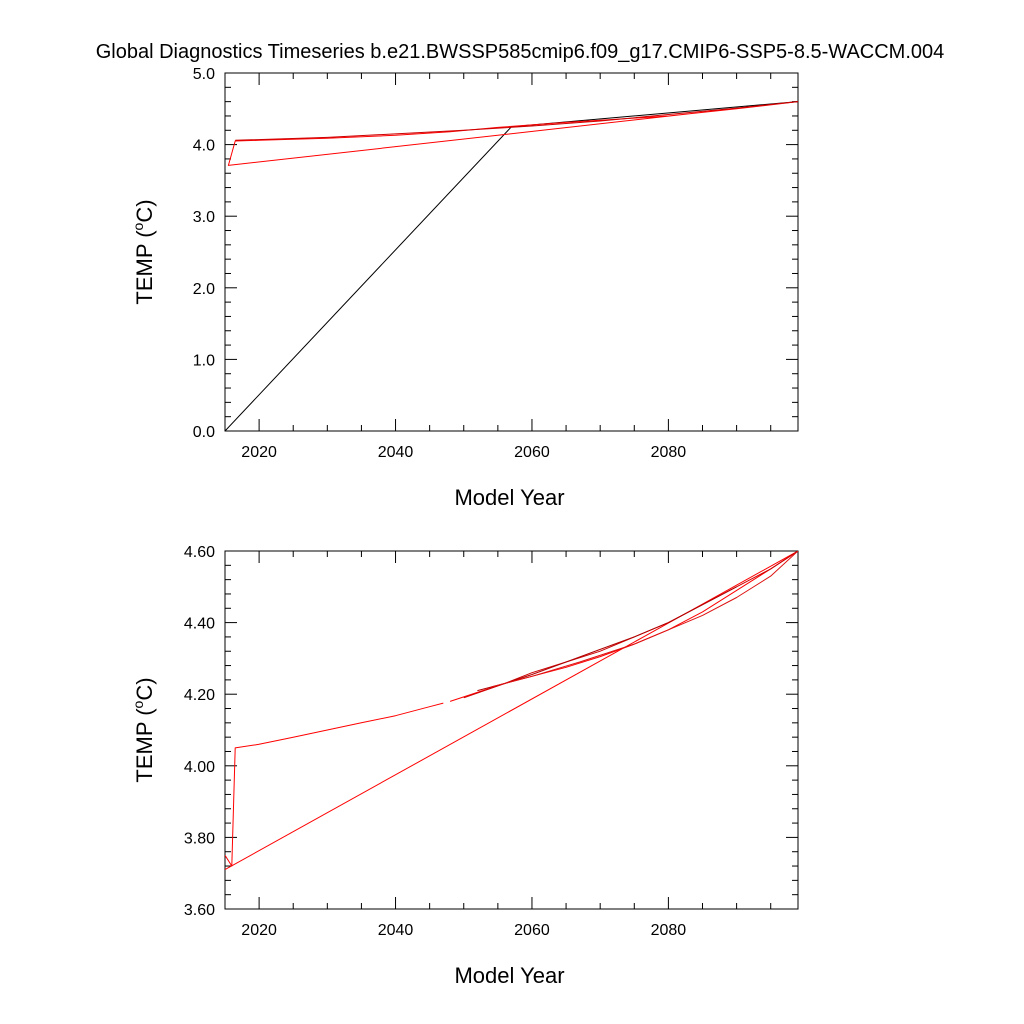 The image size is (1024, 1024). I want to click on y-tick-label: 0.0, so click(204, 432).